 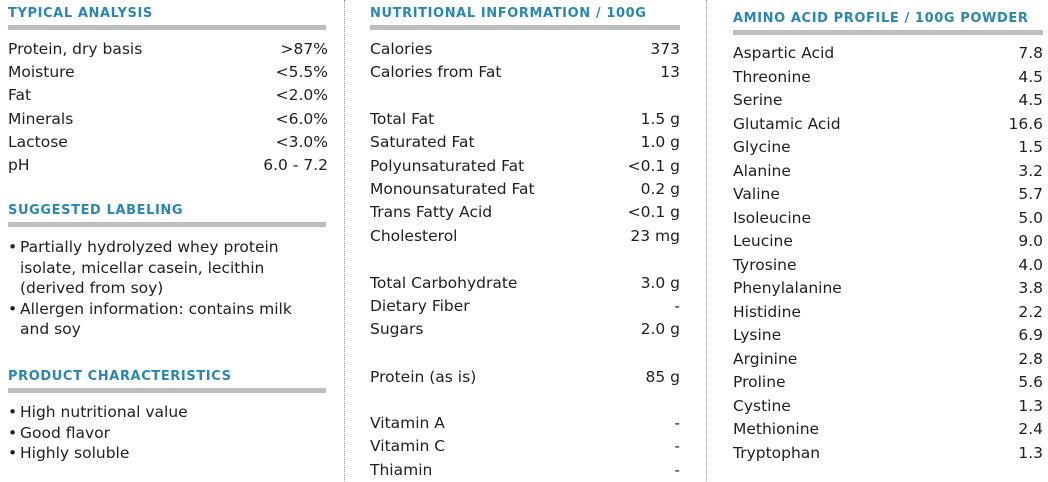 What do you see at coordinates (69, 453) in the screenshot?
I see `list-item: • Highly soluble` at bounding box center [69, 453].